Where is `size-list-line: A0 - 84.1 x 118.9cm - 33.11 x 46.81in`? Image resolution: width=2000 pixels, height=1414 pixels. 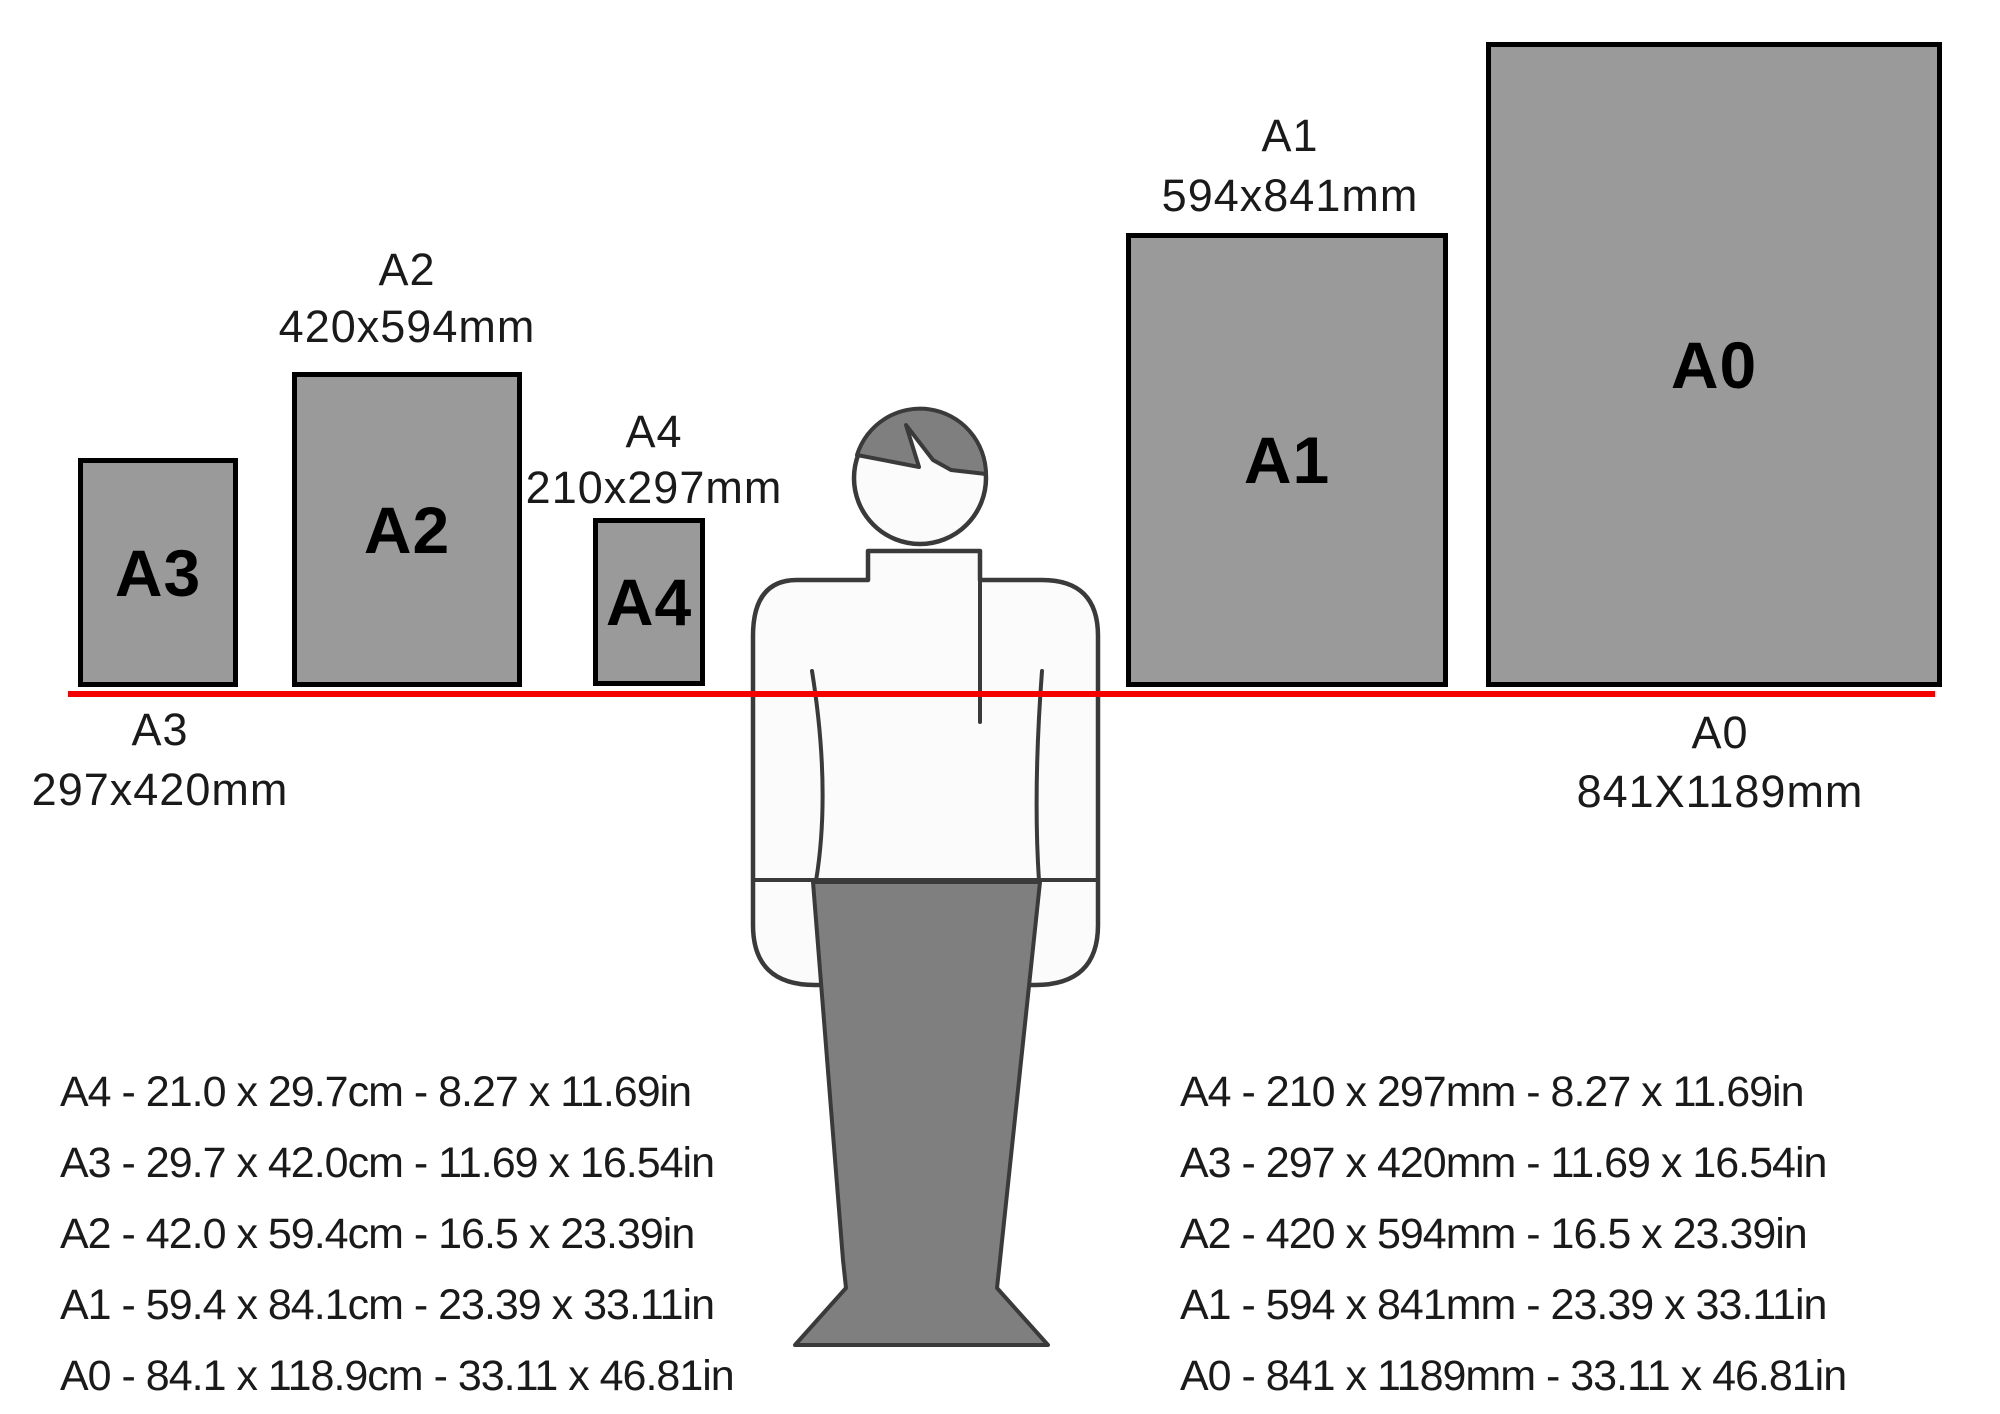
size-list-line: A0 - 84.1 x 118.9cm - 33.11 x 46.81in is located at coordinates (397, 1376).